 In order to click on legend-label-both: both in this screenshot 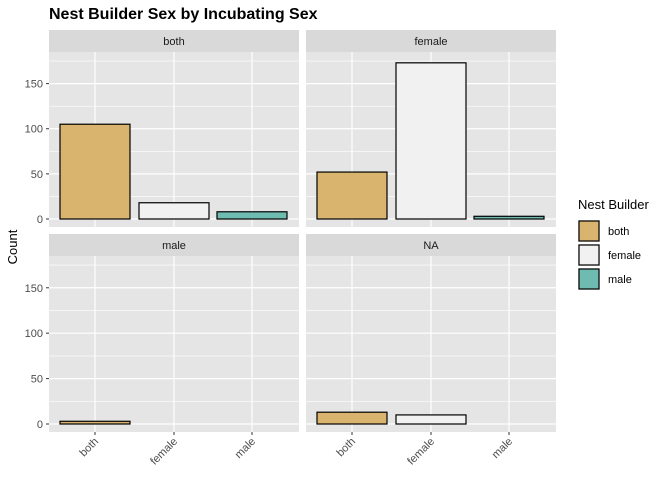, I will do `click(618, 232)`.